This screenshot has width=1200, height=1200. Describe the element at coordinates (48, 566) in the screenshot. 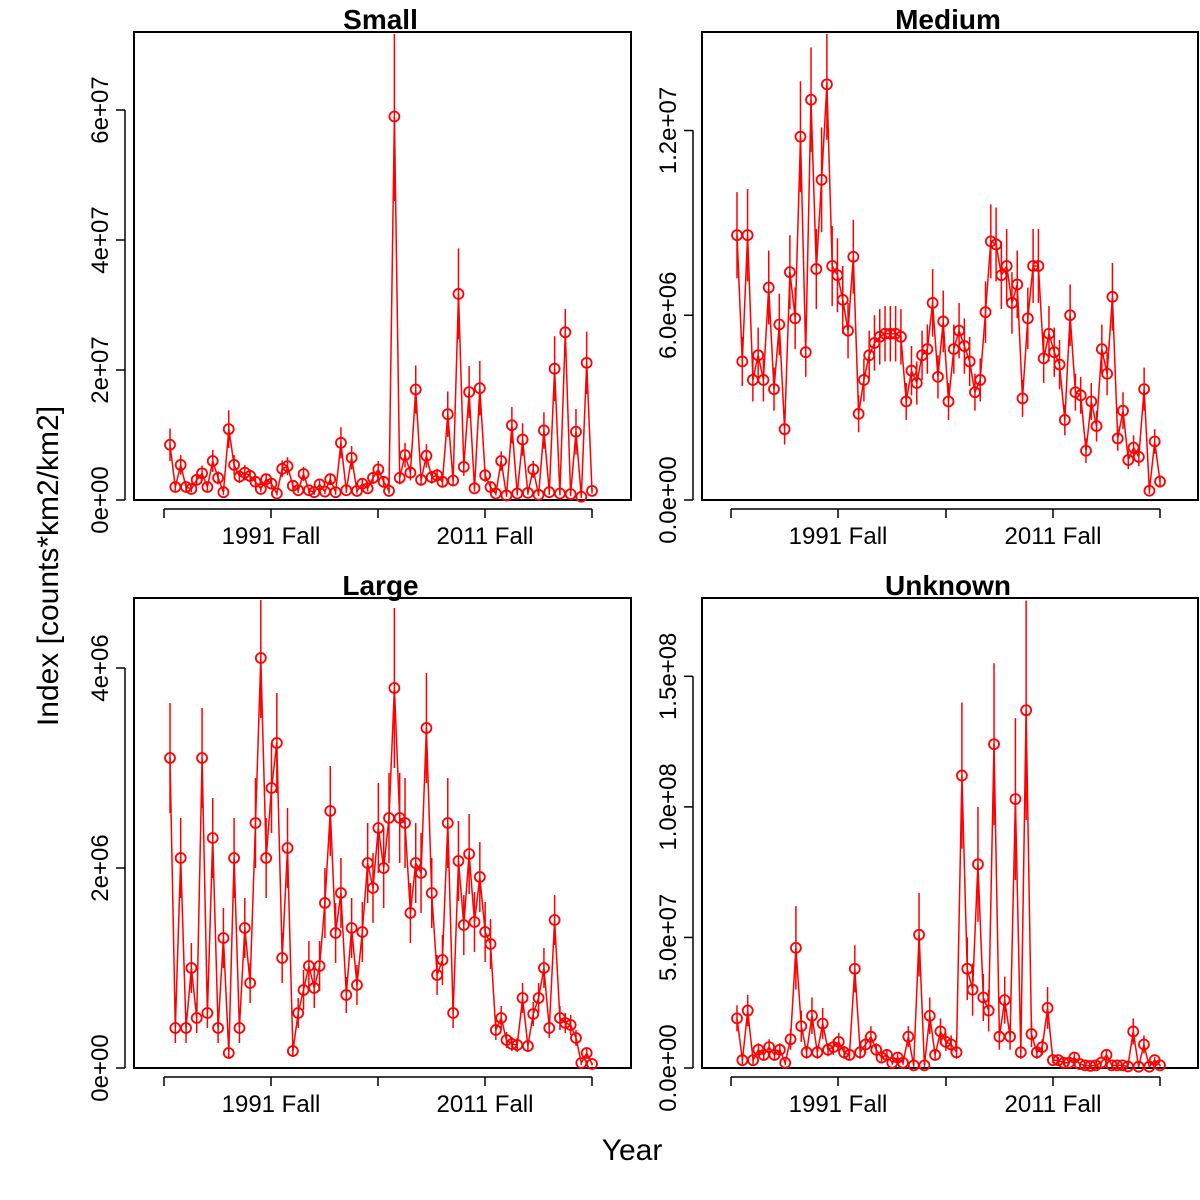

I see `y-axis-label: Index [counts*km2/km2]` at that location.